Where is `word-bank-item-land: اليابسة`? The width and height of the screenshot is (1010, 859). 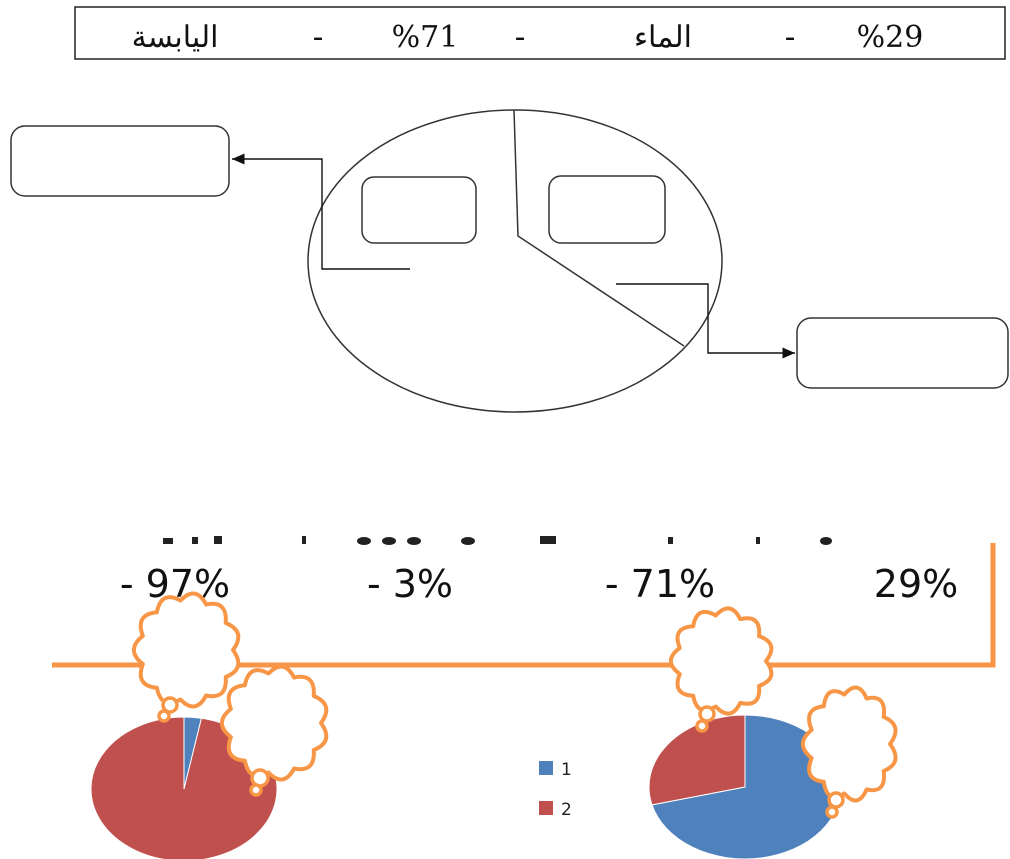
word-bank-item-land: اليابسة is located at coordinates (175, 37).